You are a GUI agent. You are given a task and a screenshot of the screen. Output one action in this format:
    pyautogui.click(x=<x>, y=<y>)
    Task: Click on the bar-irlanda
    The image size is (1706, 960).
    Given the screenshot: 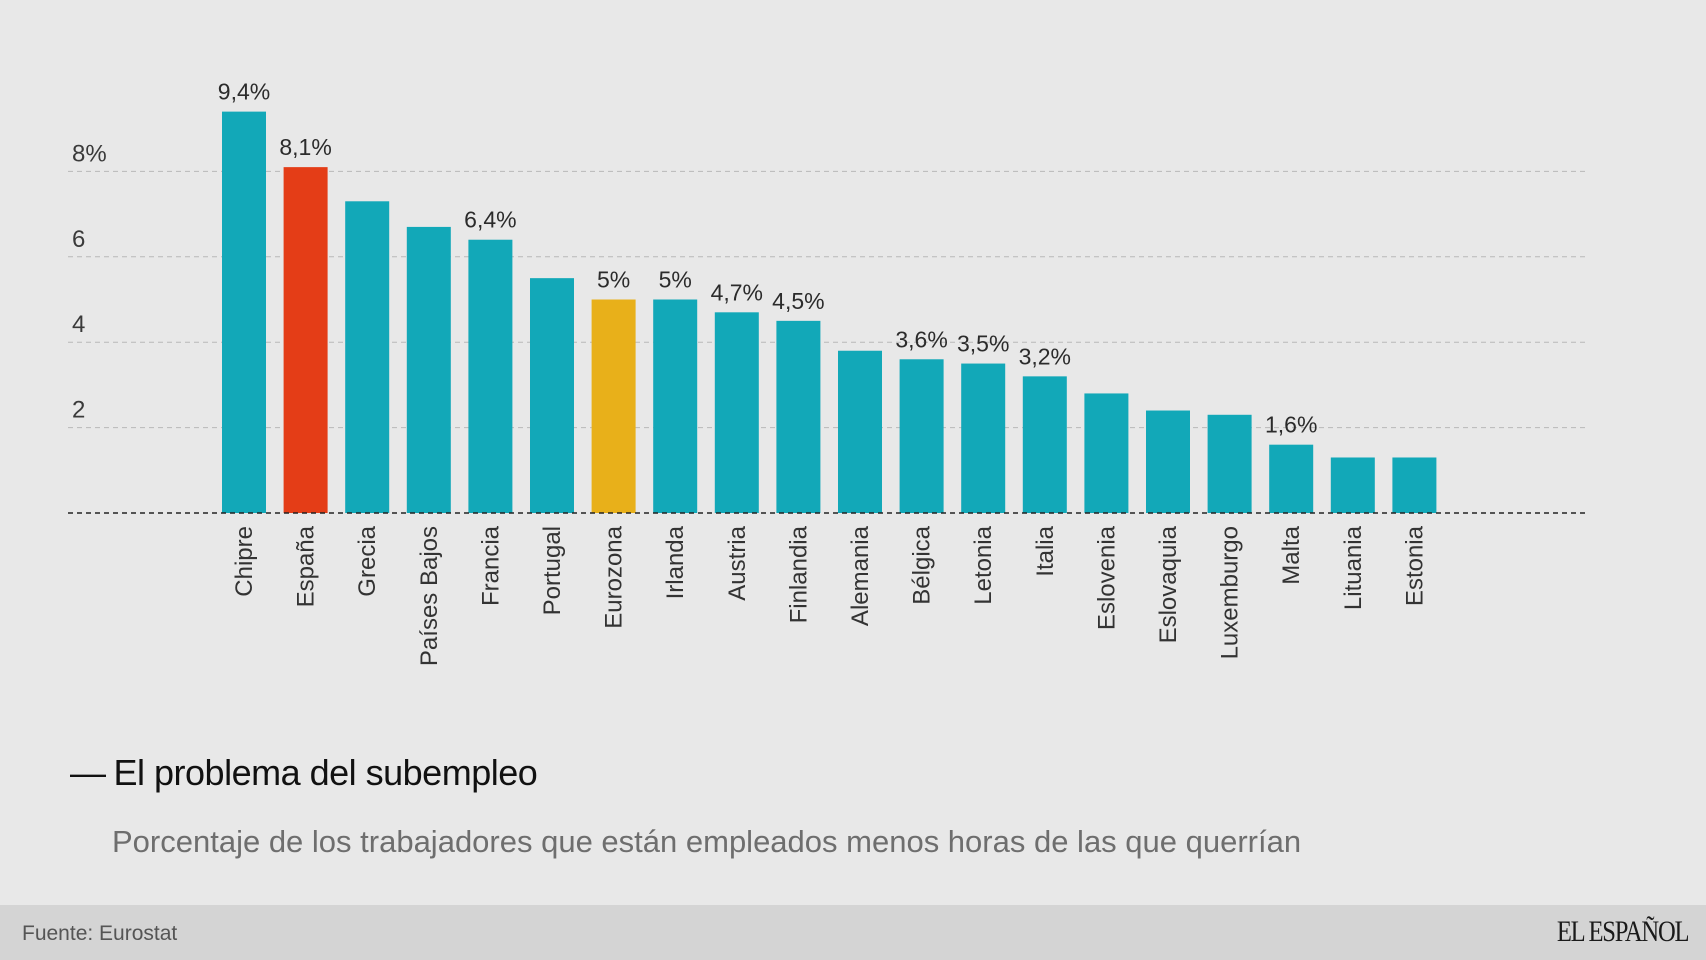 What is the action you would take?
    pyautogui.click(x=675, y=406)
    